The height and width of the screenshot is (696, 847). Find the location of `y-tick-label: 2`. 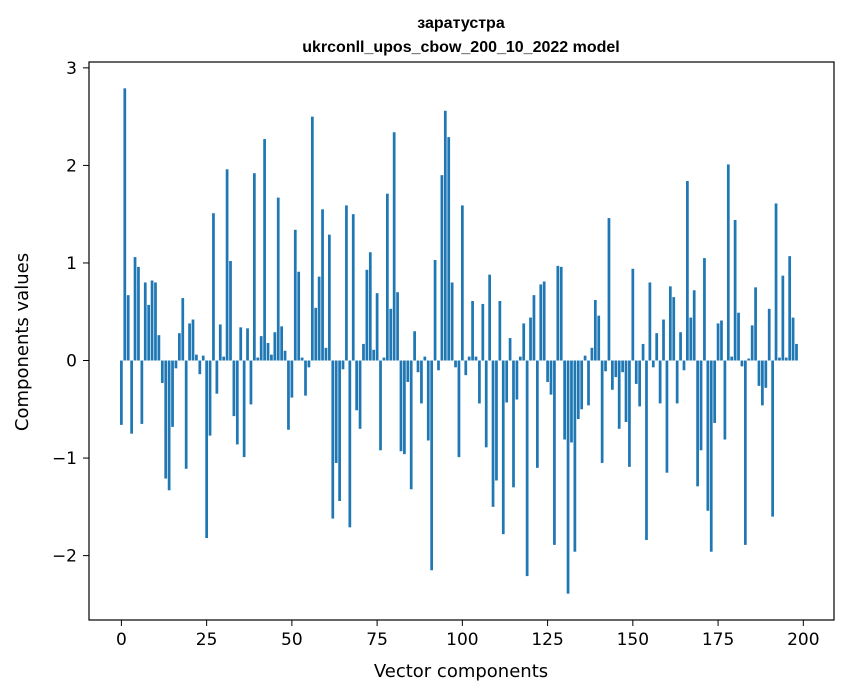

y-tick-label: 2 is located at coordinates (71, 166).